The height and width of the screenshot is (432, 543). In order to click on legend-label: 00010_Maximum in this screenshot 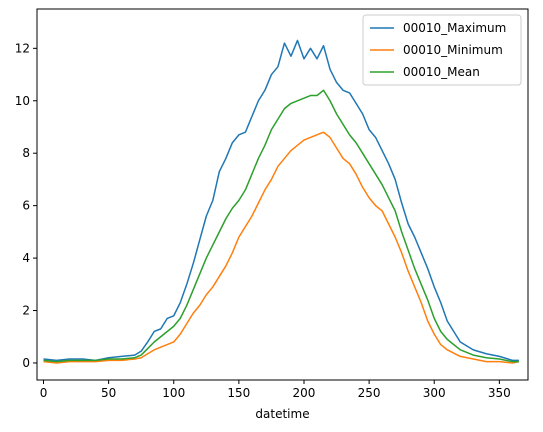, I will do `click(454, 28)`.